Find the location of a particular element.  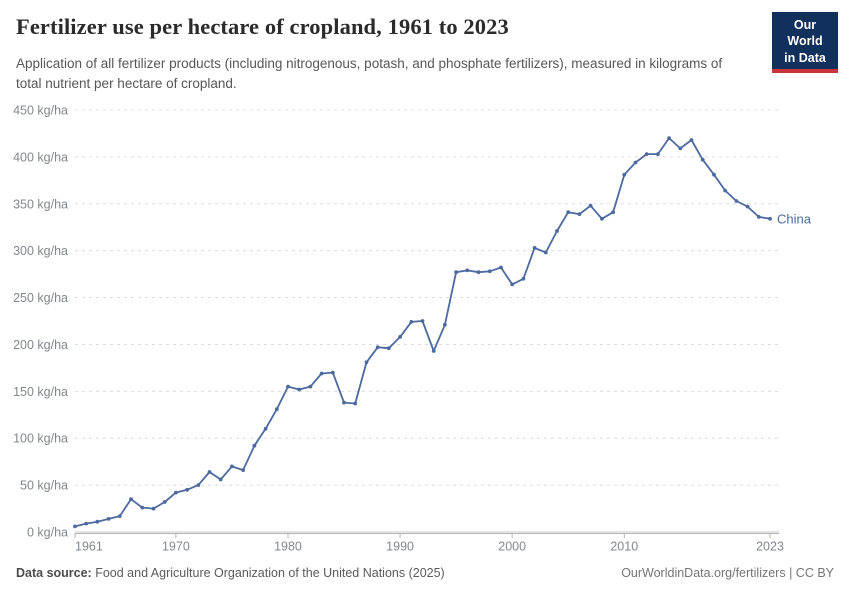

y-tick-label: 250 kg/ha is located at coordinates (40, 298).